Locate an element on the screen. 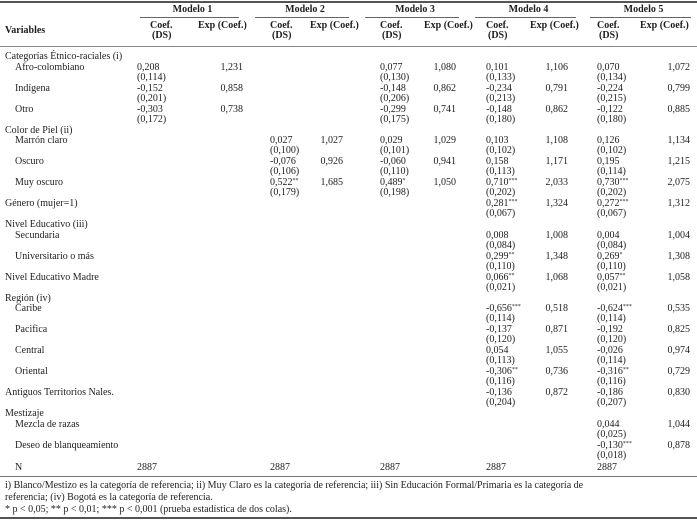 Image resolution: width=697 pixels, height=521 pixels. exp-value: 0,862 is located at coordinates (557, 109).